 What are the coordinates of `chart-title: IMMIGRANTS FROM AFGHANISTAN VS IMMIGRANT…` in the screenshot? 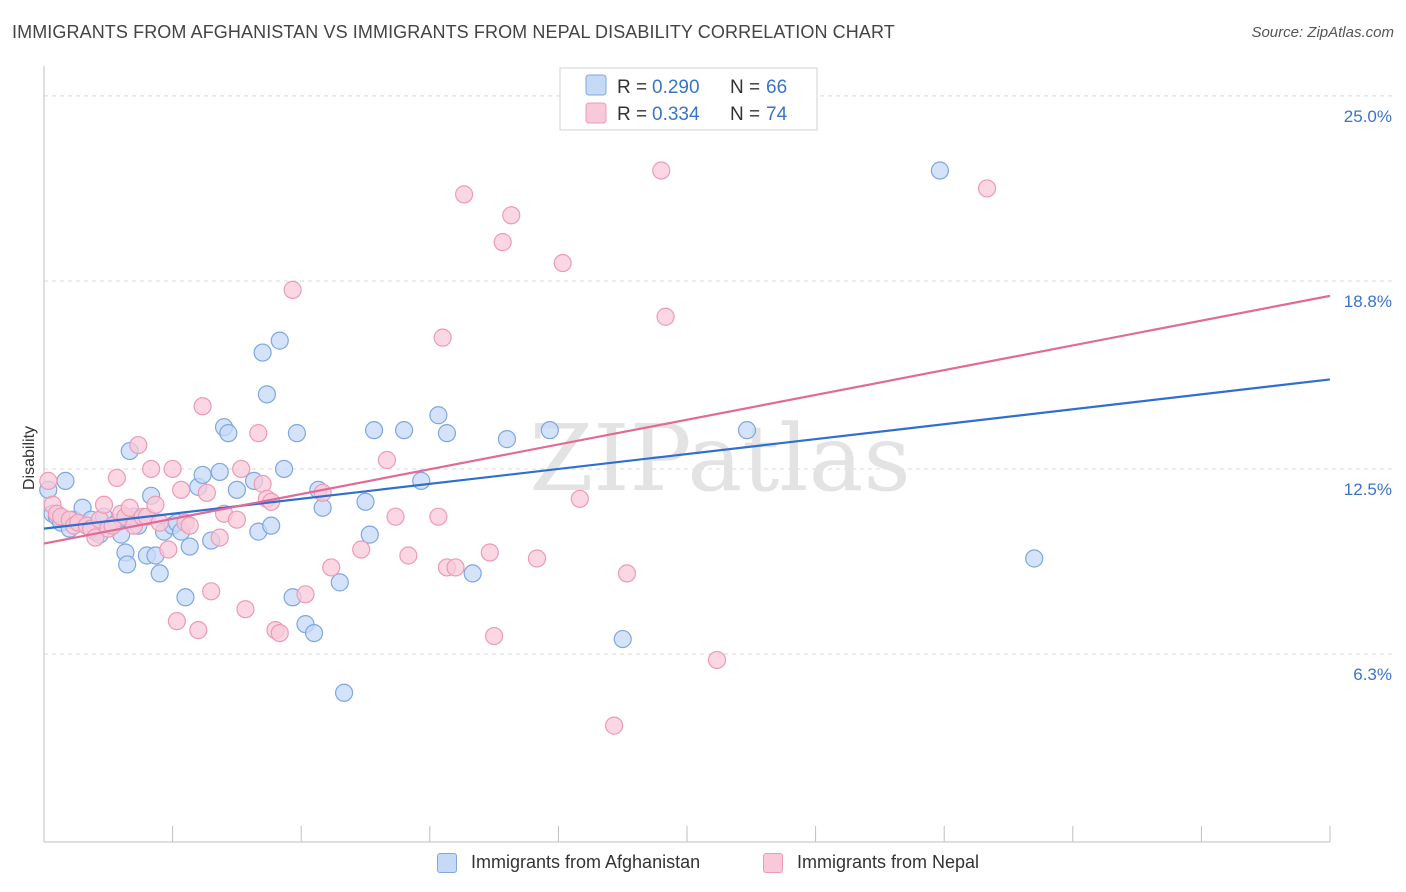 It's located at (453, 32).